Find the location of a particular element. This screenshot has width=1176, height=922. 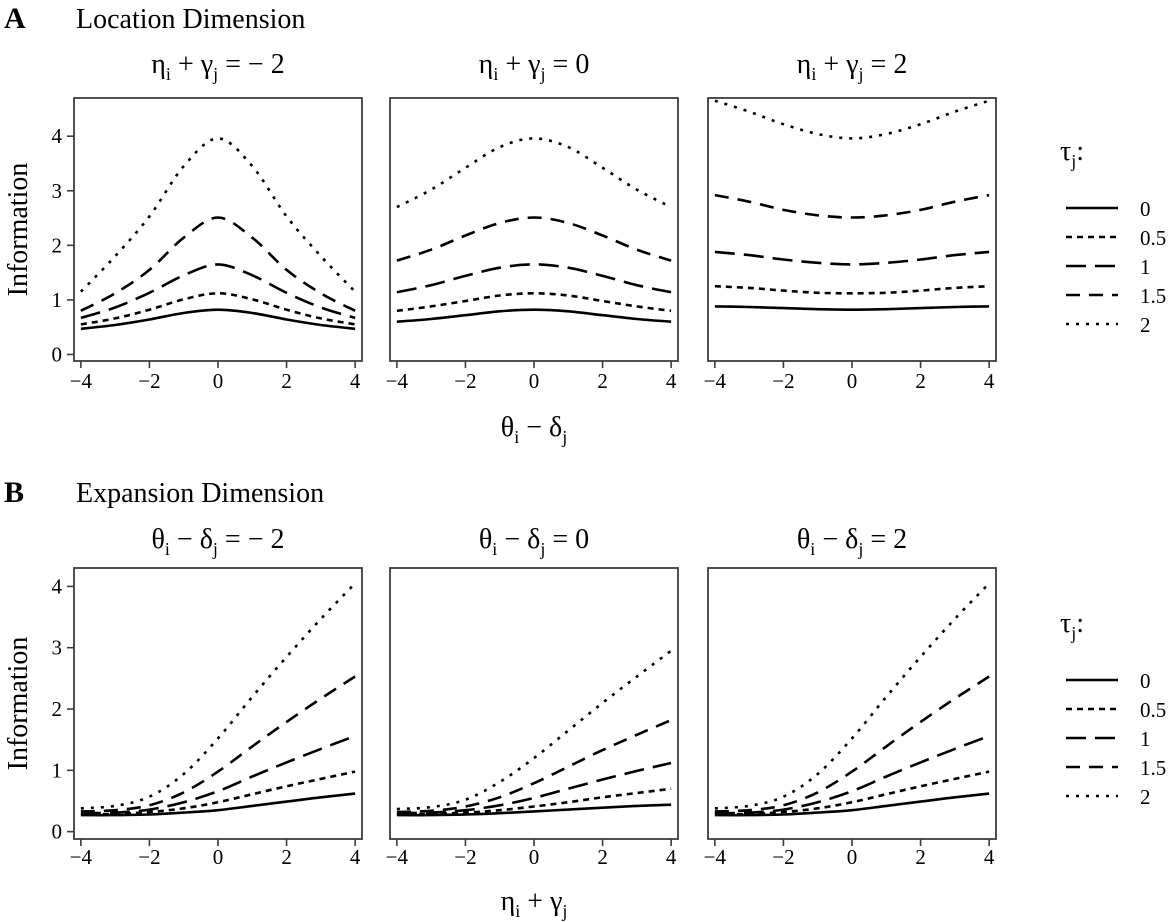

facet-title: θi − δj = − 2 is located at coordinates (217, 541).